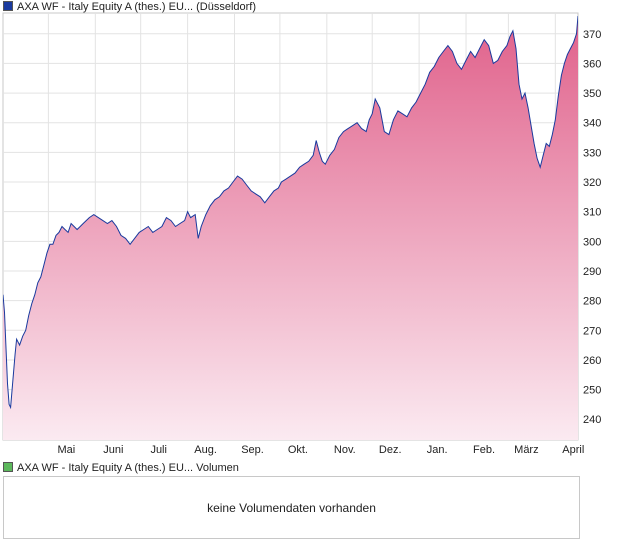 The height and width of the screenshot is (546, 620). Describe the element at coordinates (205, 450) in the screenshot. I see `x-tick-label: Aug.` at that location.